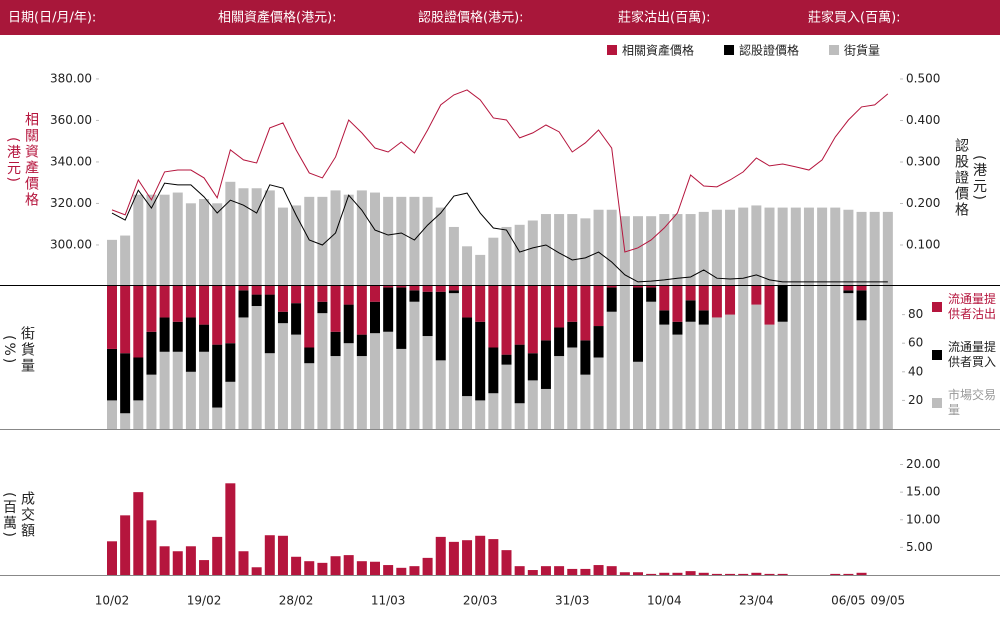  What do you see at coordinates (923, 162) in the screenshot?
I see `y-tick-label: 0.300` at bounding box center [923, 162].